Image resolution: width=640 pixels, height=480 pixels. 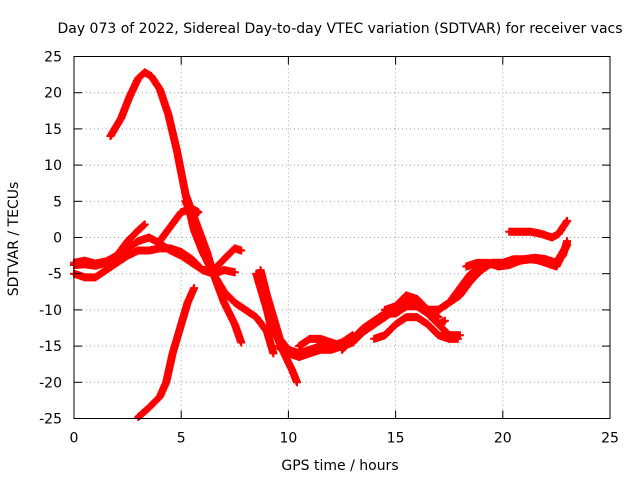 What do you see at coordinates (55, 275) in the screenshot?
I see `y-tick-label: -5` at bounding box center [55, 275].